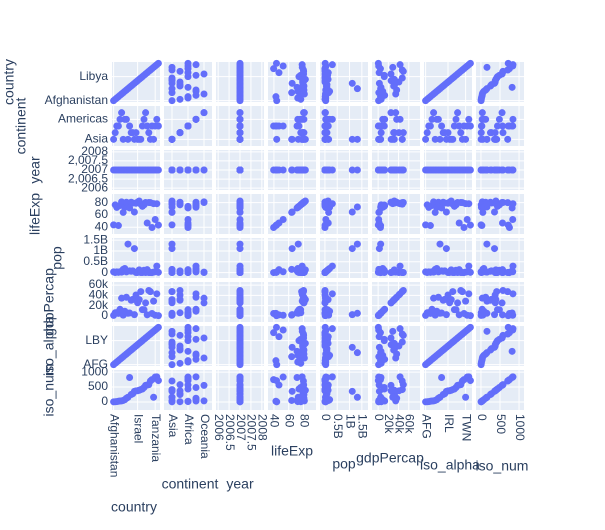 The height and width of the screenshot is (530, 605). Describe the element at coordinates (219, 427) in the screenshot. I see `x-tick-label: 2006` at that location.